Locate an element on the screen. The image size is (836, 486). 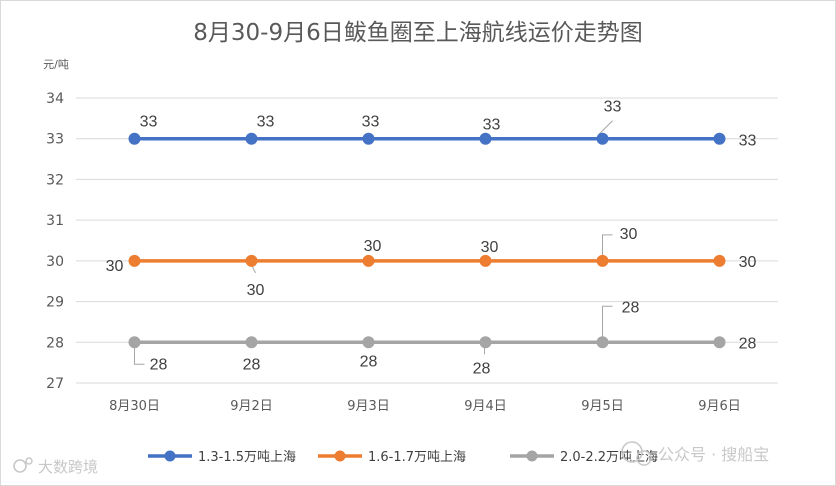
watermark-logo-icon is located at coordinates (20, 466).